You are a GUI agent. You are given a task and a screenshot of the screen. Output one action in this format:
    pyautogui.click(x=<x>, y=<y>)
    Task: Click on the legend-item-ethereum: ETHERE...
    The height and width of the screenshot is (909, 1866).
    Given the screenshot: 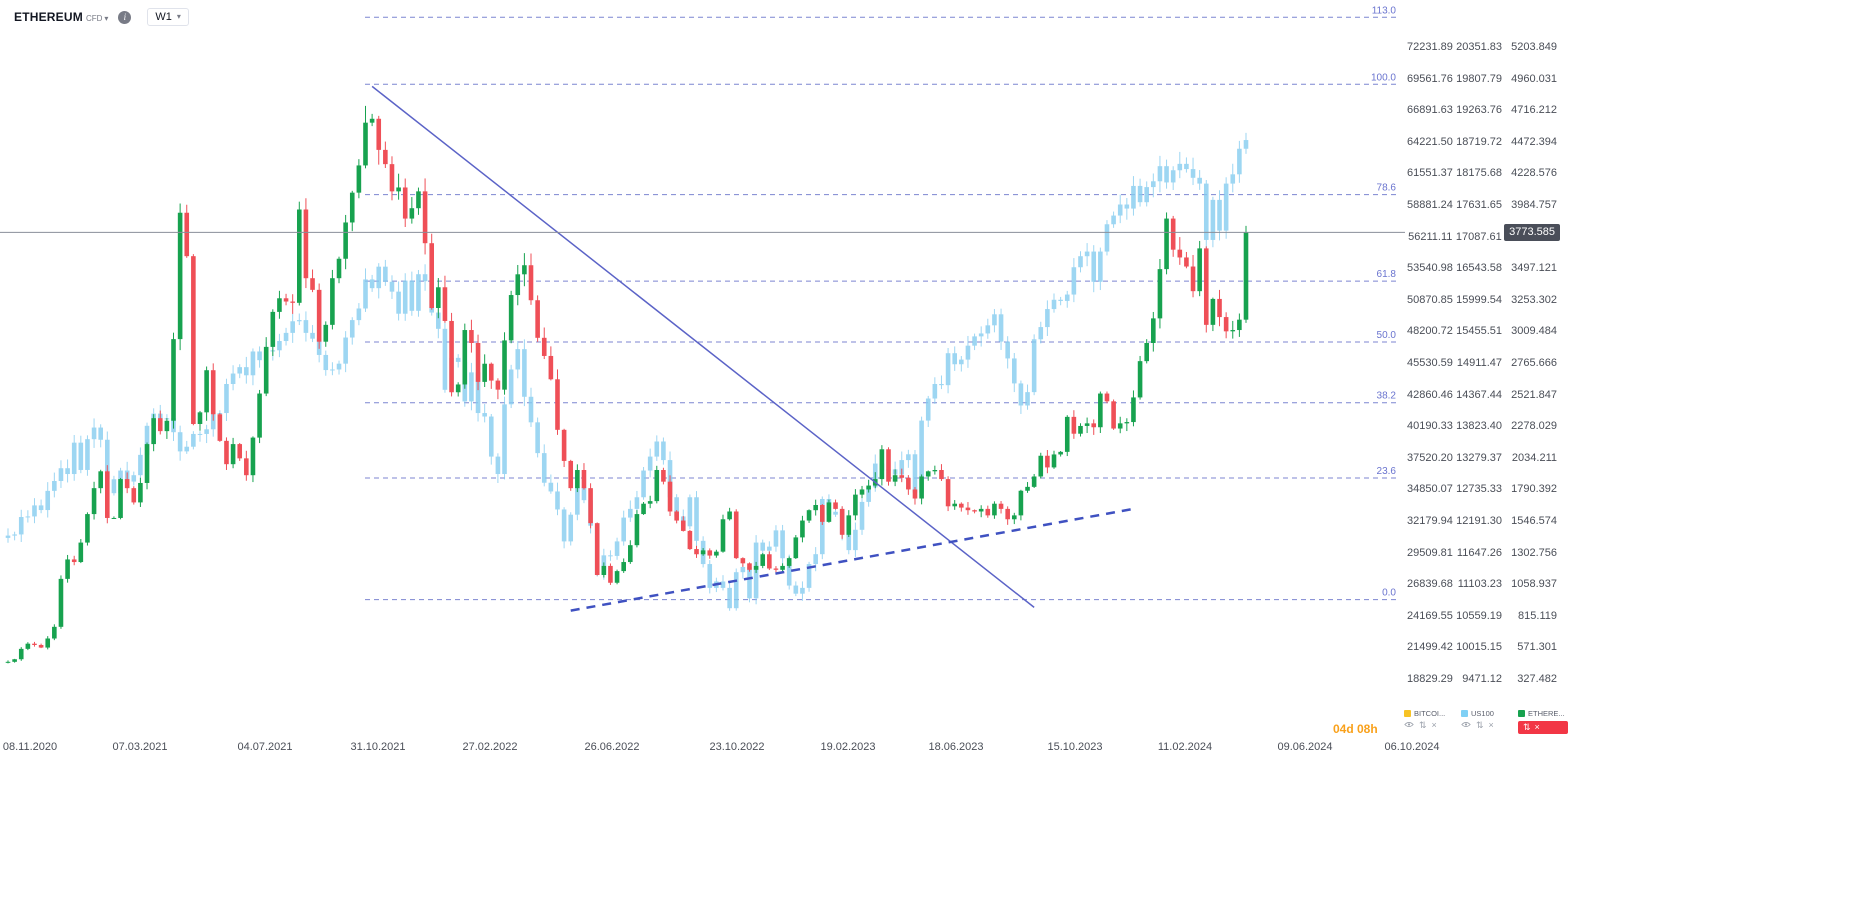 What is the action you would take?
    pyautogui.click(x=1543, y=713)
    